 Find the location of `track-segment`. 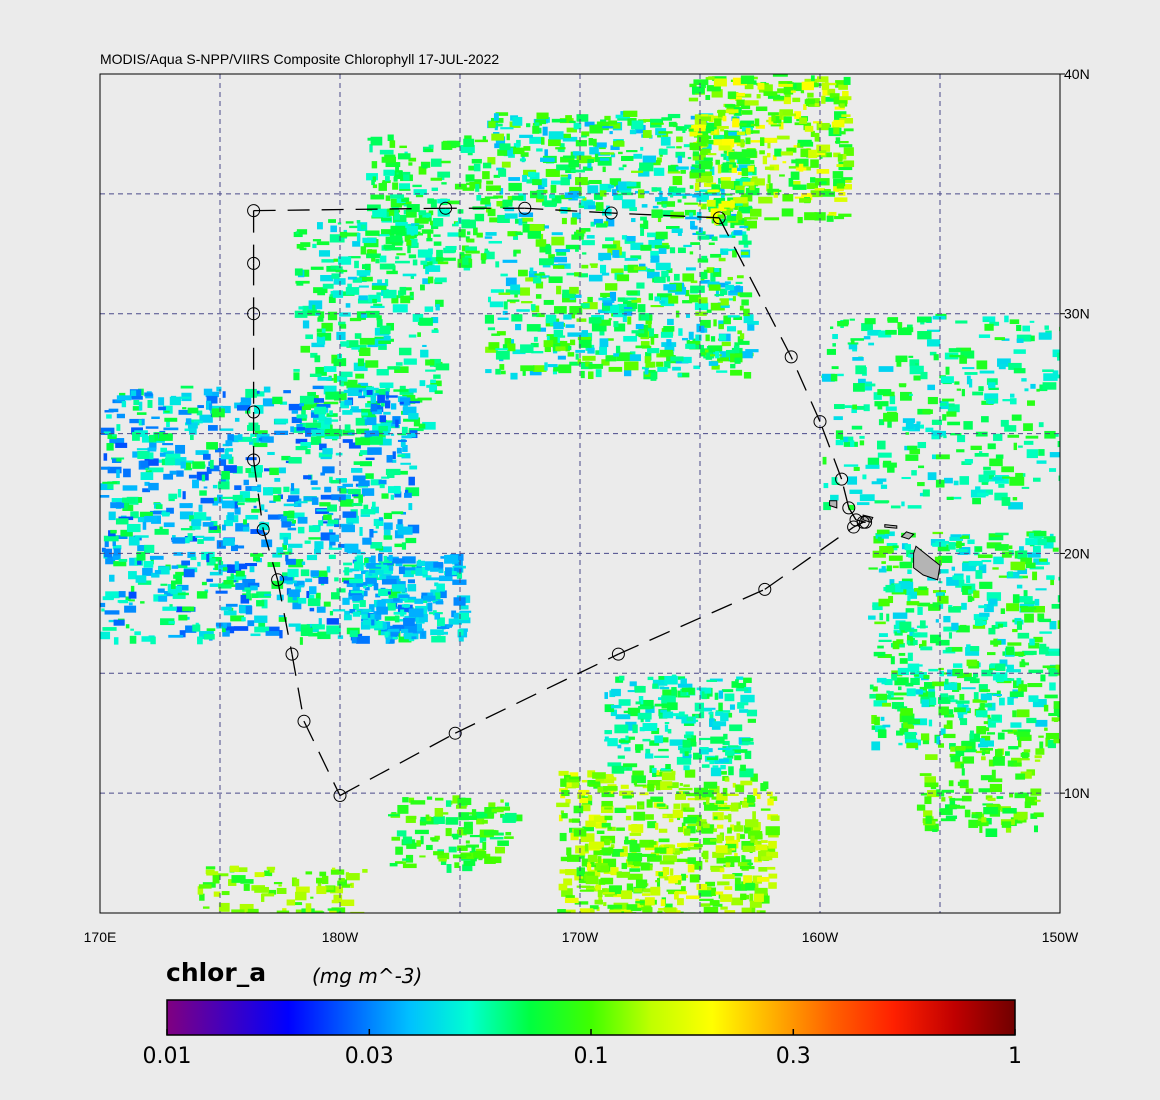

track-segment is located at coordinates (284, 617).